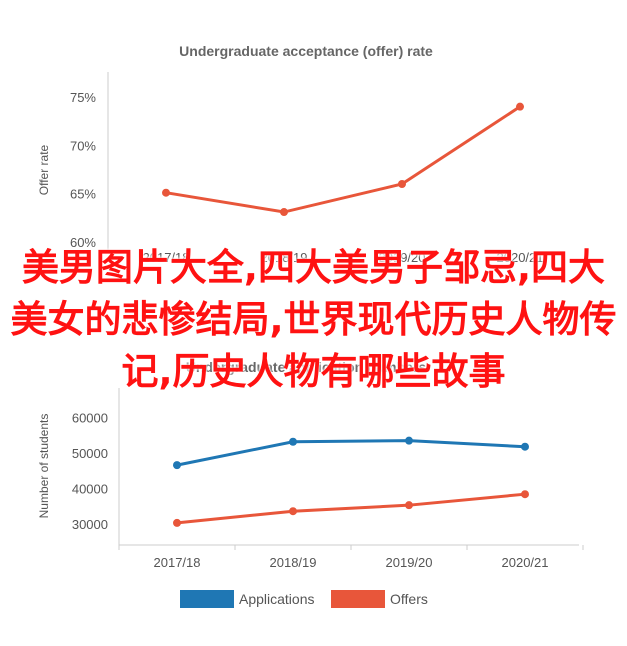 This screenshot has height=646, width=627. Describe the element at coordinates (83, 97) in the screenshot. I see `chart1-y-tick-label: 75%` at that location.